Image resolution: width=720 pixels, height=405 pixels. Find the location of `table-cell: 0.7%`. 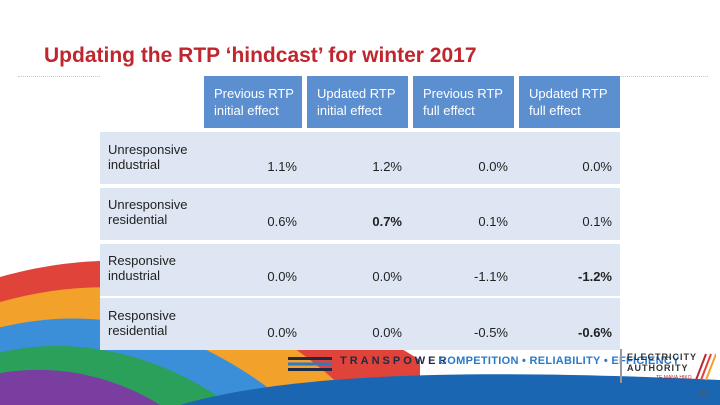

table-cell: 0.7% is located at coordinates (387, 221).